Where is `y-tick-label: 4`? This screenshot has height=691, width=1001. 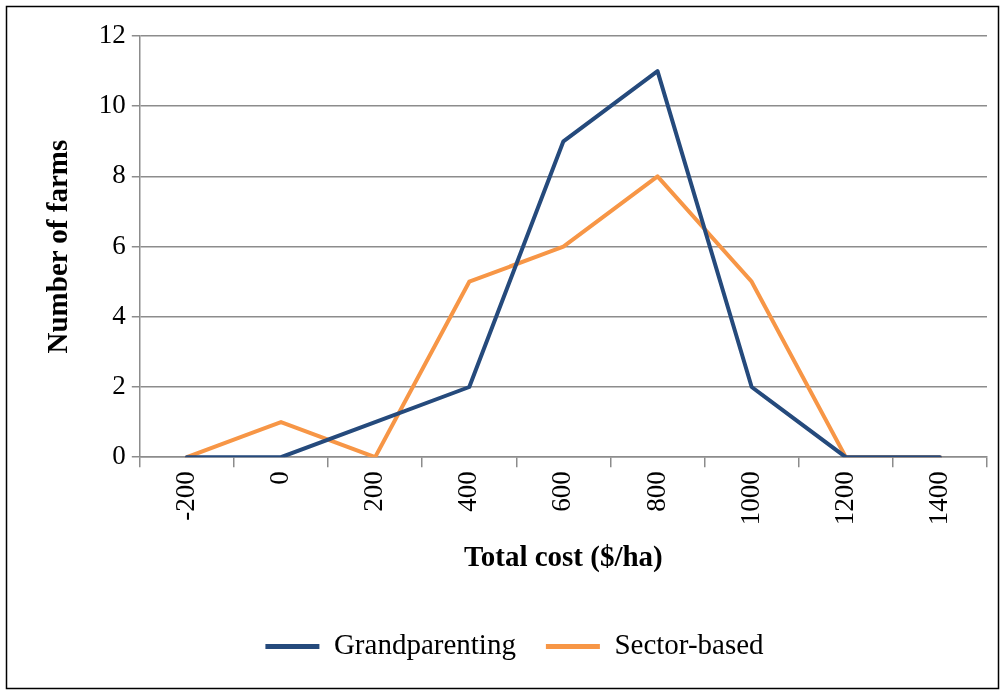 y-tick-label: 4 is located at coordinates (119, 314).